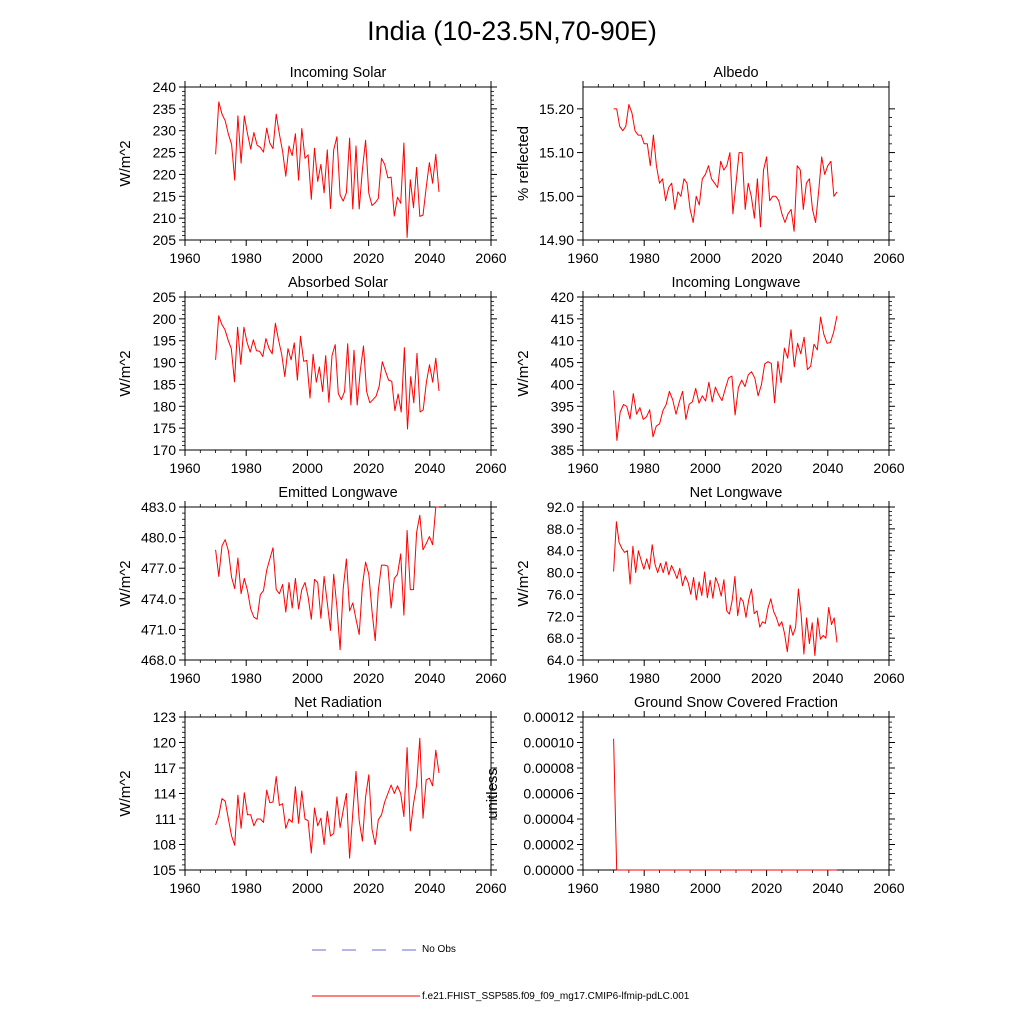 The image size is (1024, 1024). Describe the element at coordinates (165, 743) in the screenshot. I see `y-tick-label: 120` at that location.